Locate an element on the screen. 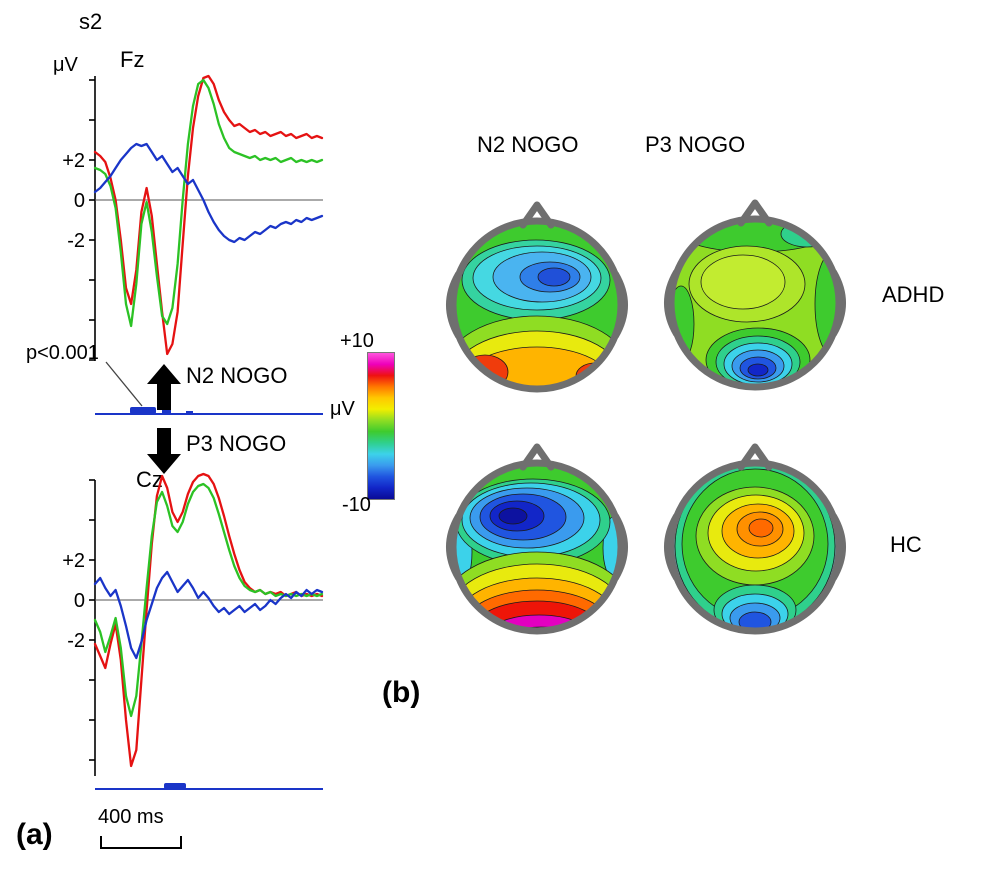  topomap-adhd-p3-nogo is located at coordinates (755, 295).